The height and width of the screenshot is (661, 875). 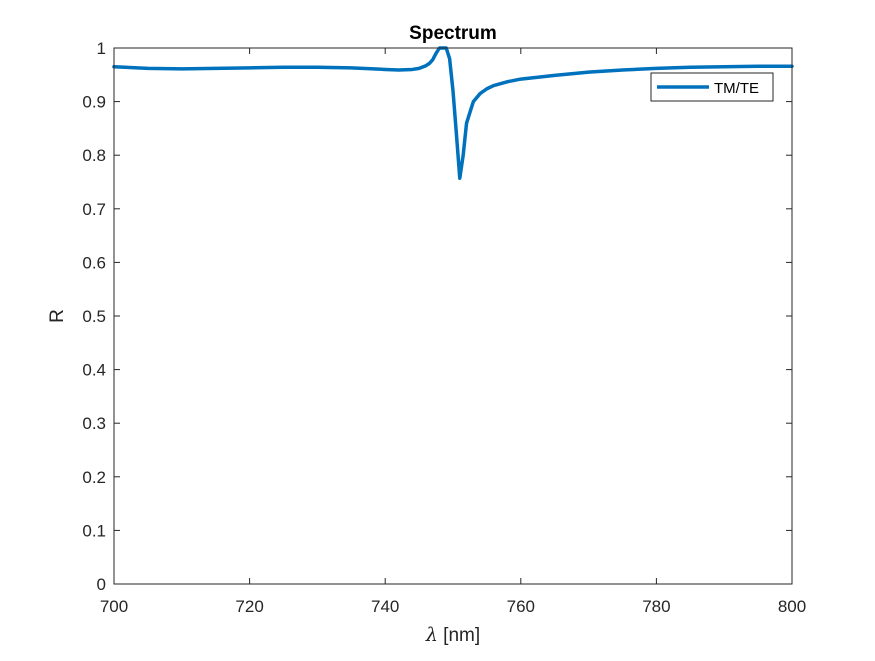 What do you see at coordinates (94, 316) in the screenshot?
I see `y-tick-label: 0.5` at bounding box center [94, 316].